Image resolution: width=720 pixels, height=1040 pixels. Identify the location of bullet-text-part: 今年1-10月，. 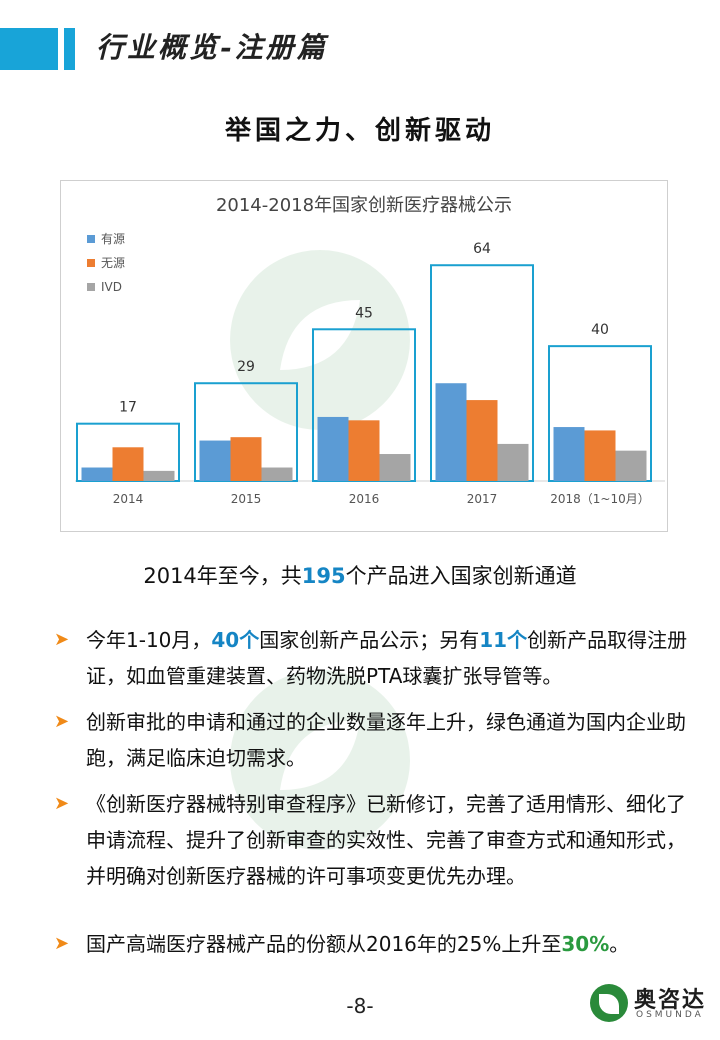
(149, 640).